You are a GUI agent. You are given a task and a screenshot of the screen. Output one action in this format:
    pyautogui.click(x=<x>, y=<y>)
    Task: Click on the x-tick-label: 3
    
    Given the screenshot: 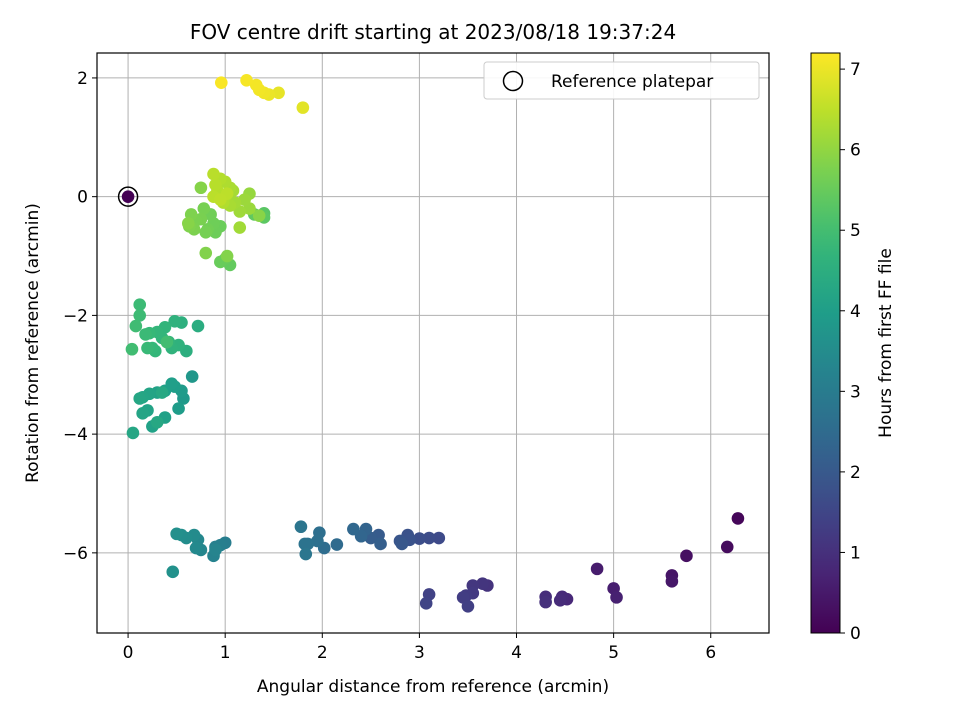 What is the action you would take?
    pyautogui.click(x=419, y=653)
    